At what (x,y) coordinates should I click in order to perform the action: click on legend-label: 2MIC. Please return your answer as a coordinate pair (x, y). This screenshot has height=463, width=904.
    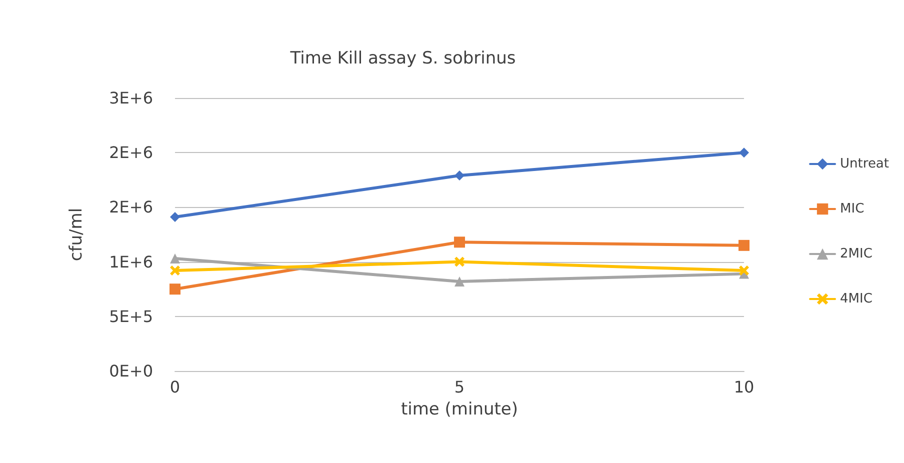
    Looking at the image, I should click on (856, 254).